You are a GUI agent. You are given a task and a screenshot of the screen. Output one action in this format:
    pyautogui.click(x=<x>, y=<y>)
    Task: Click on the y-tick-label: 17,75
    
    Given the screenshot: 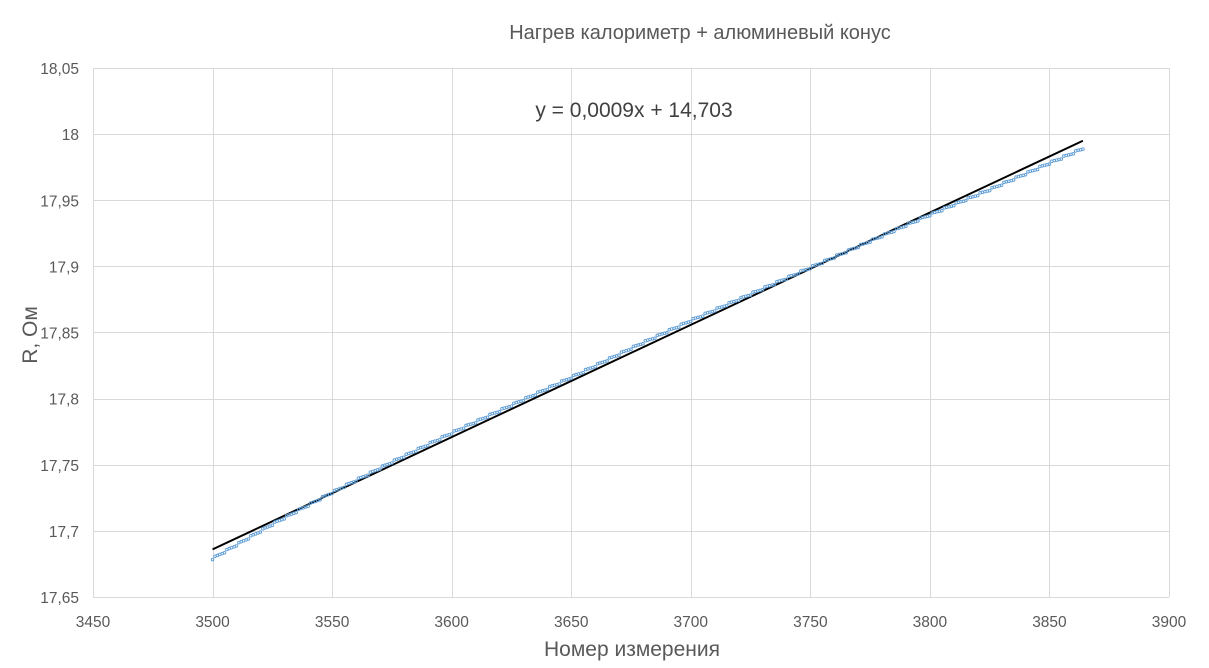 What is the action you would take?
    pyautogui.click(x=59, y=466)
    